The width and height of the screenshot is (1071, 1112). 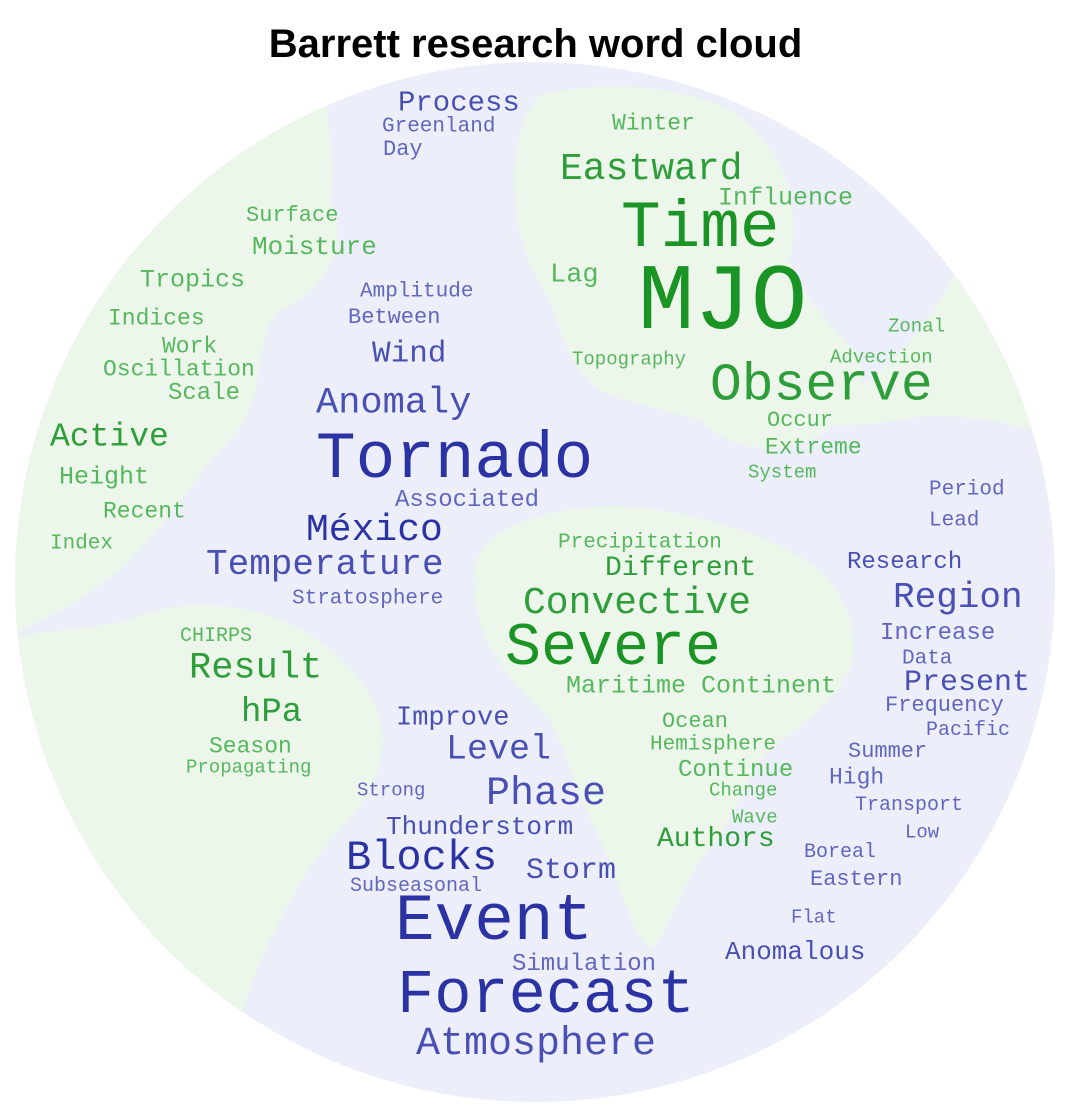 I want to click on word-oscillation: Oscillation, so click(x=179, y=369).